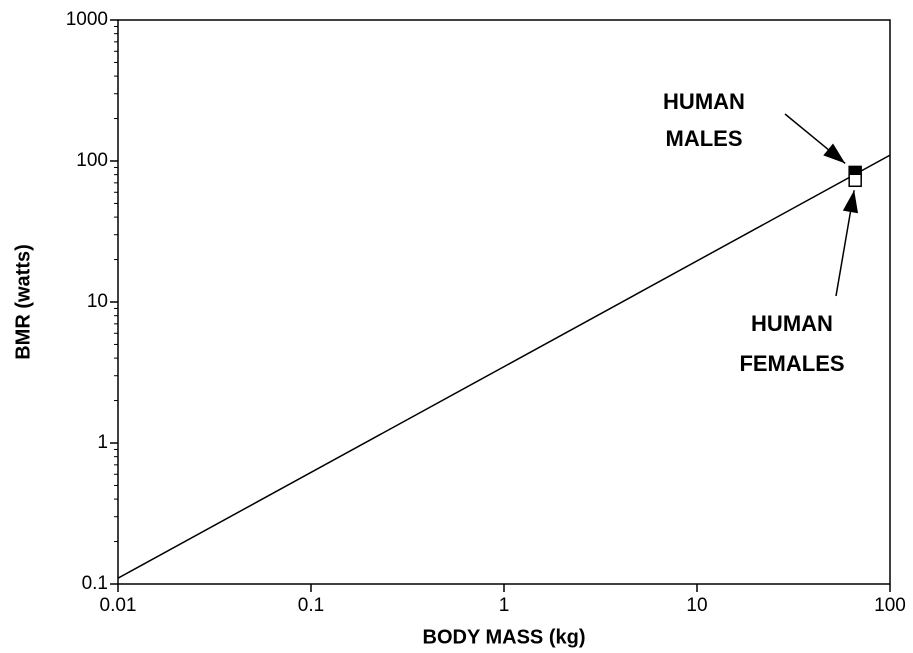 The height and width of the screenshot is (653, 913). Describe the element at coordinates (95, 583) in the screenshot. I see `y-tick-label: 0.1` at that location.